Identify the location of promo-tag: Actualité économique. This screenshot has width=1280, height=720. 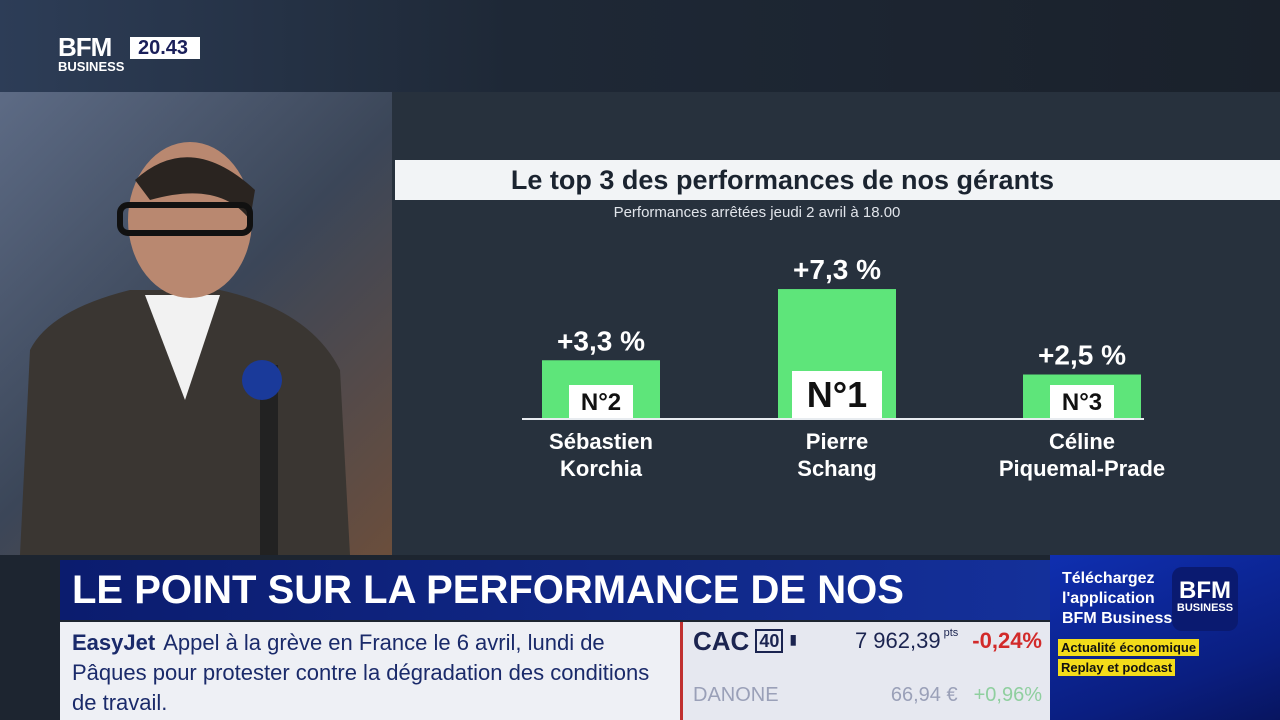
(1129, 647).